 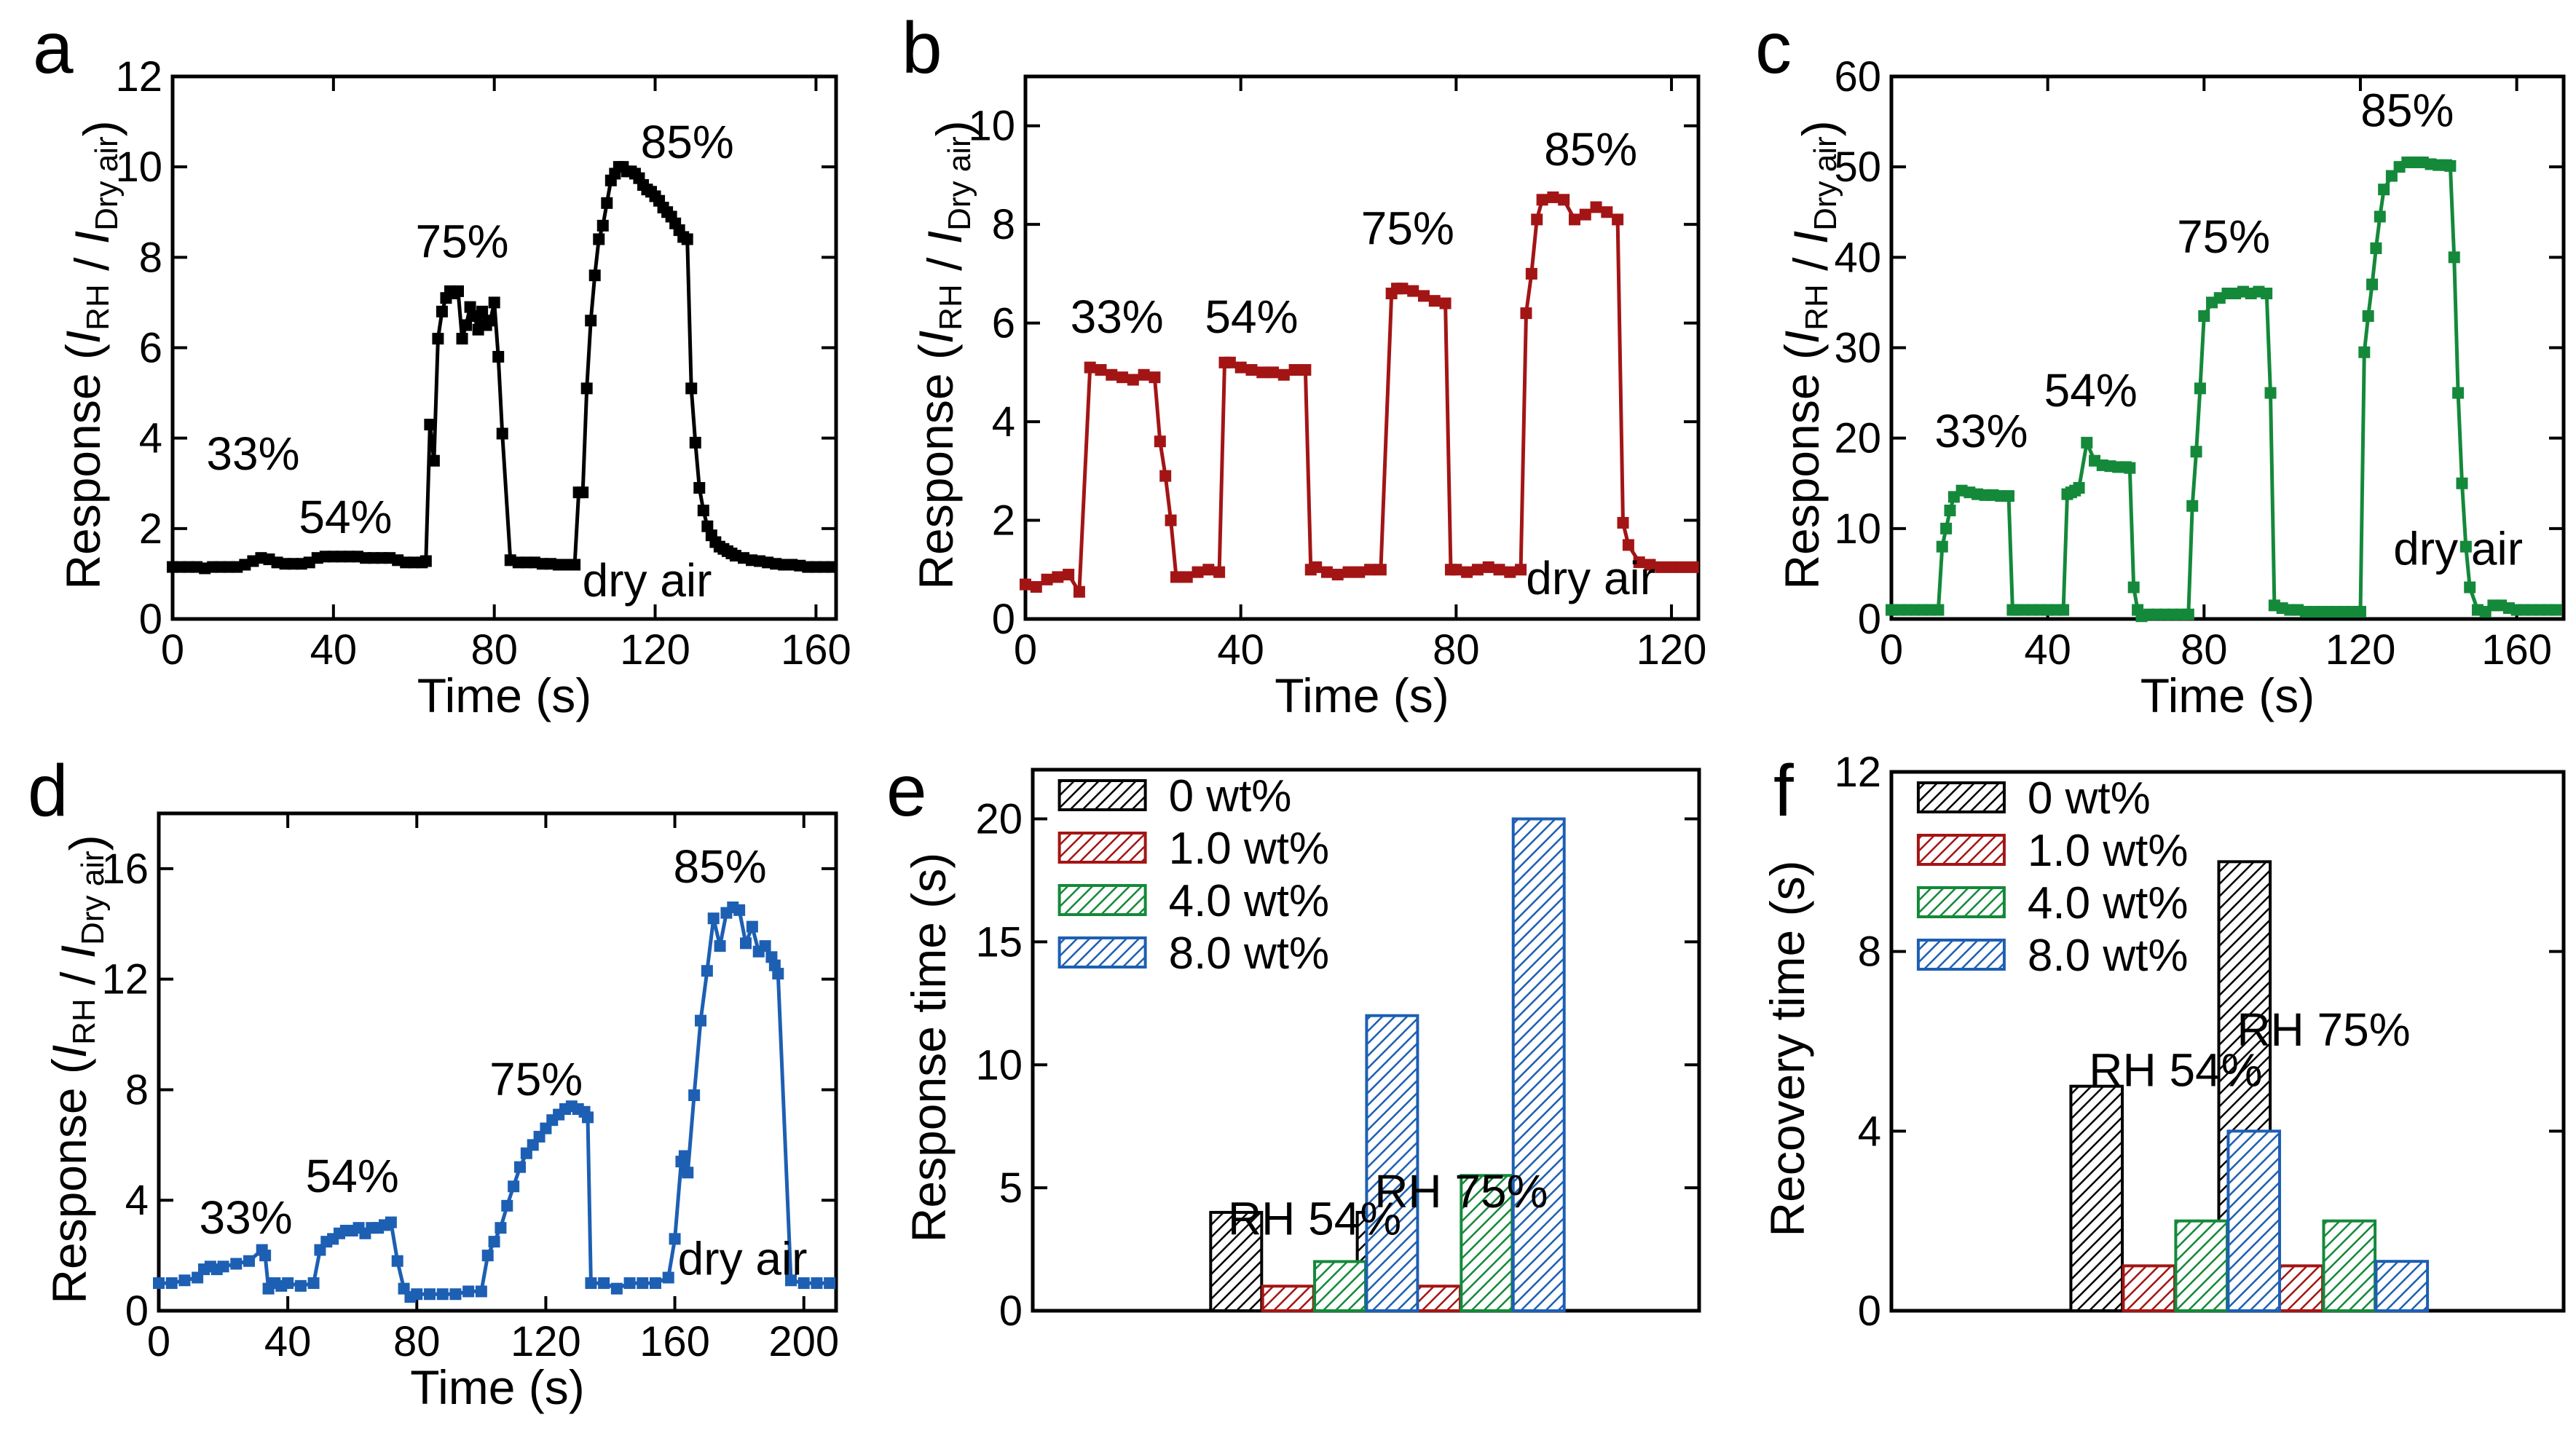 I want to click on annotation-label: 85%, so click(x=2407, y=110).